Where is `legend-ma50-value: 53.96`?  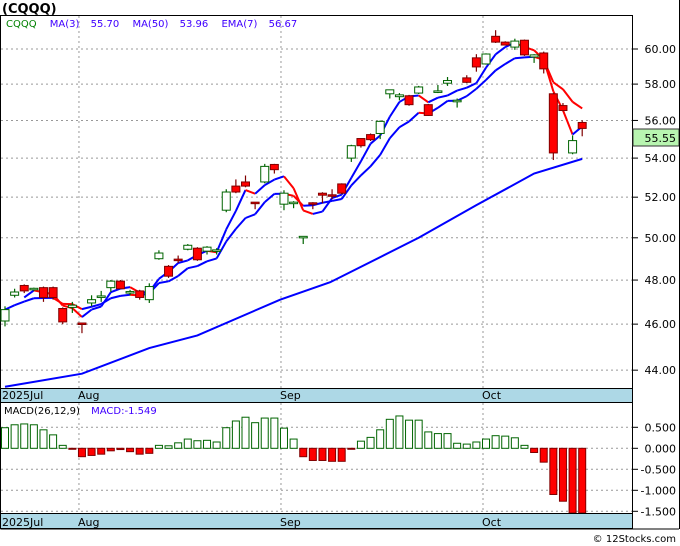 legend-ma50-value: 53.96 is located at coordinates (194, 24).